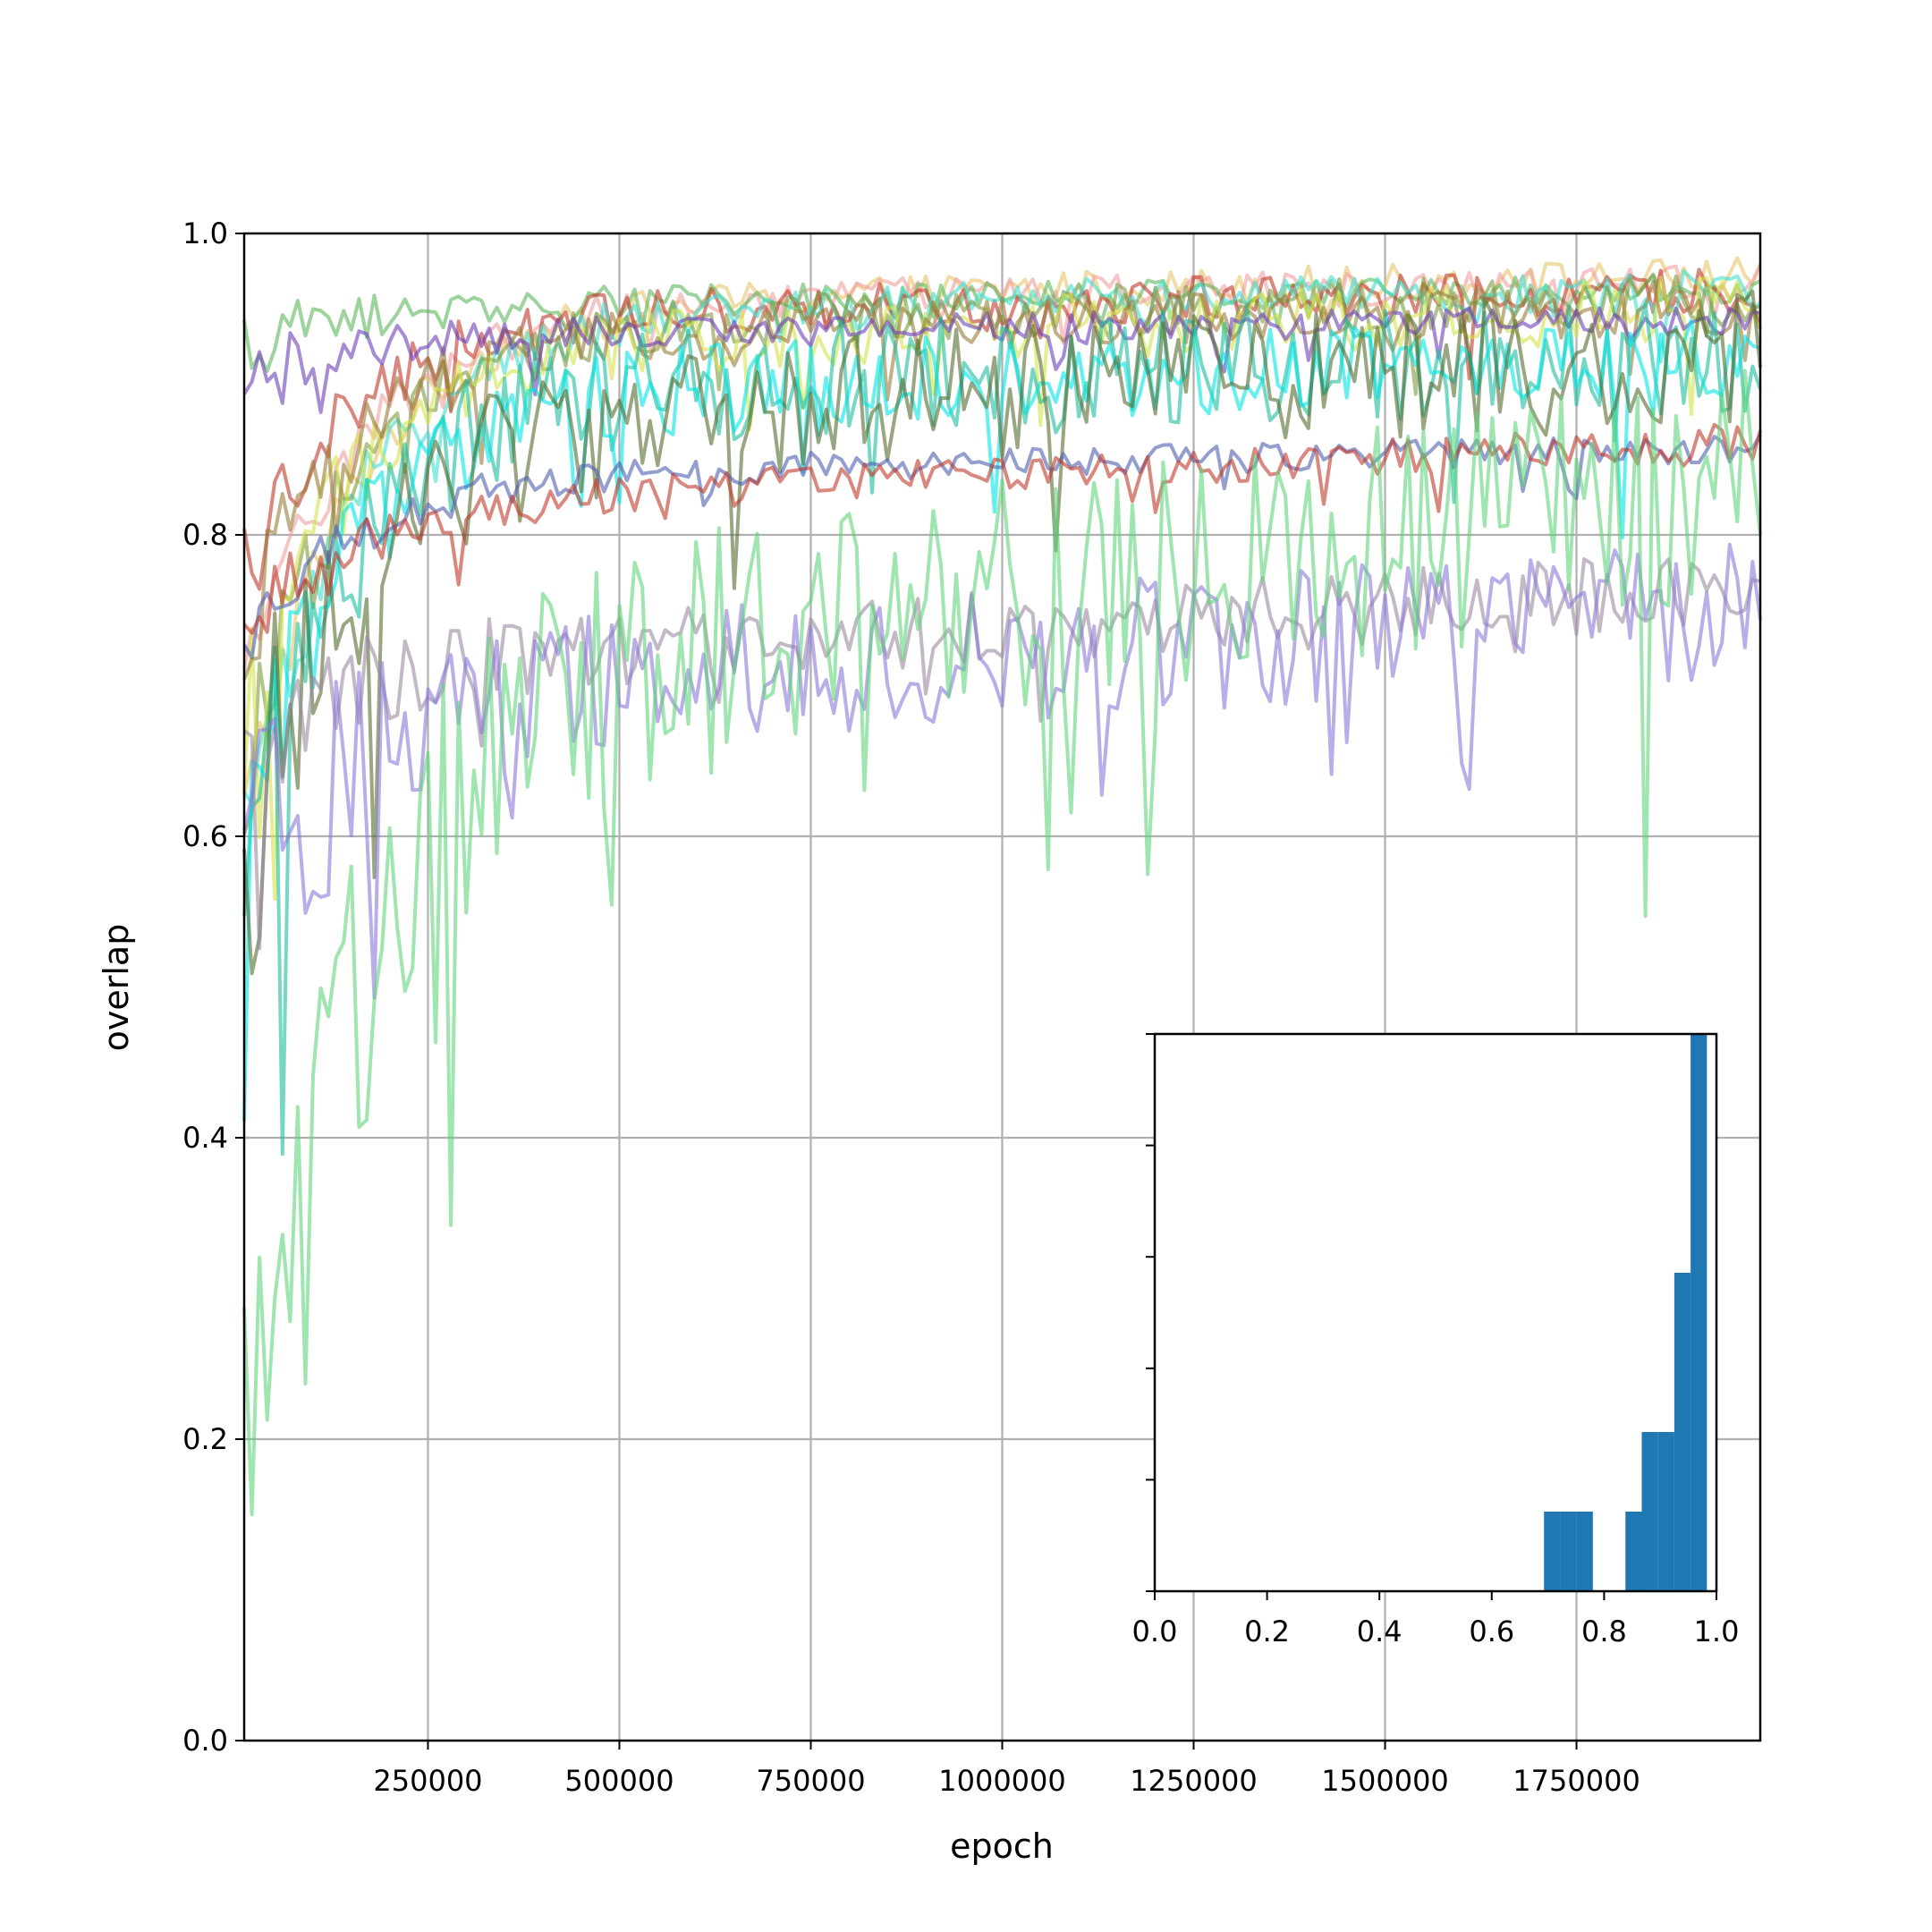 The height and width of the screenshot is (1932, 1932). What do you see at coordinates (619, 1781) in the screenshot?
I see `x-tick-label: 500000` at bounding box center [619, 1781].